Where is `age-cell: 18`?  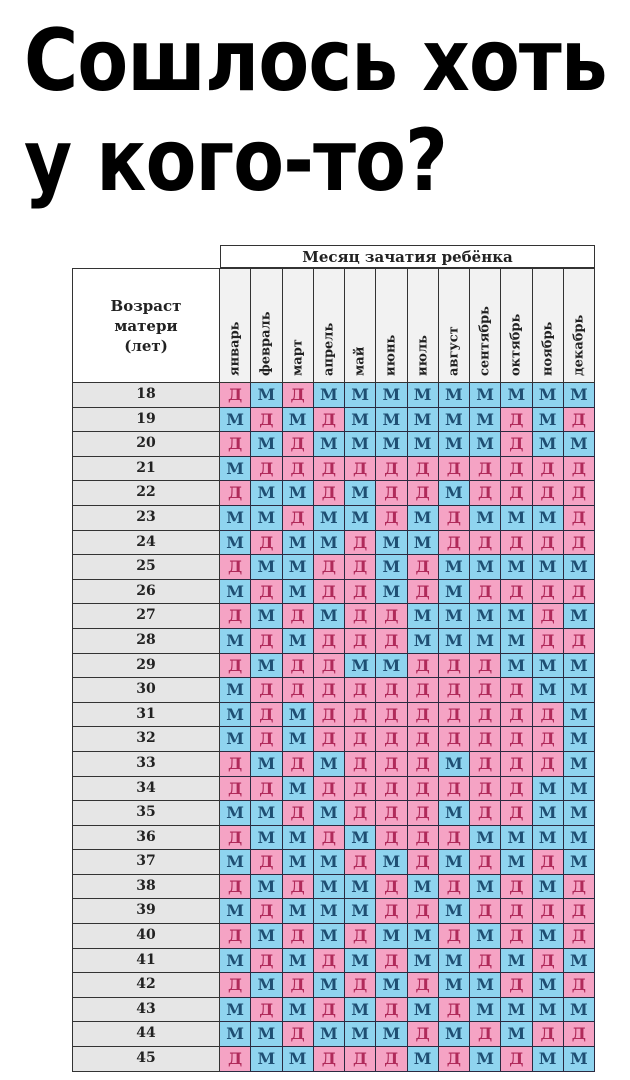
age-cell: 18 is located at coordinates (146, 395).